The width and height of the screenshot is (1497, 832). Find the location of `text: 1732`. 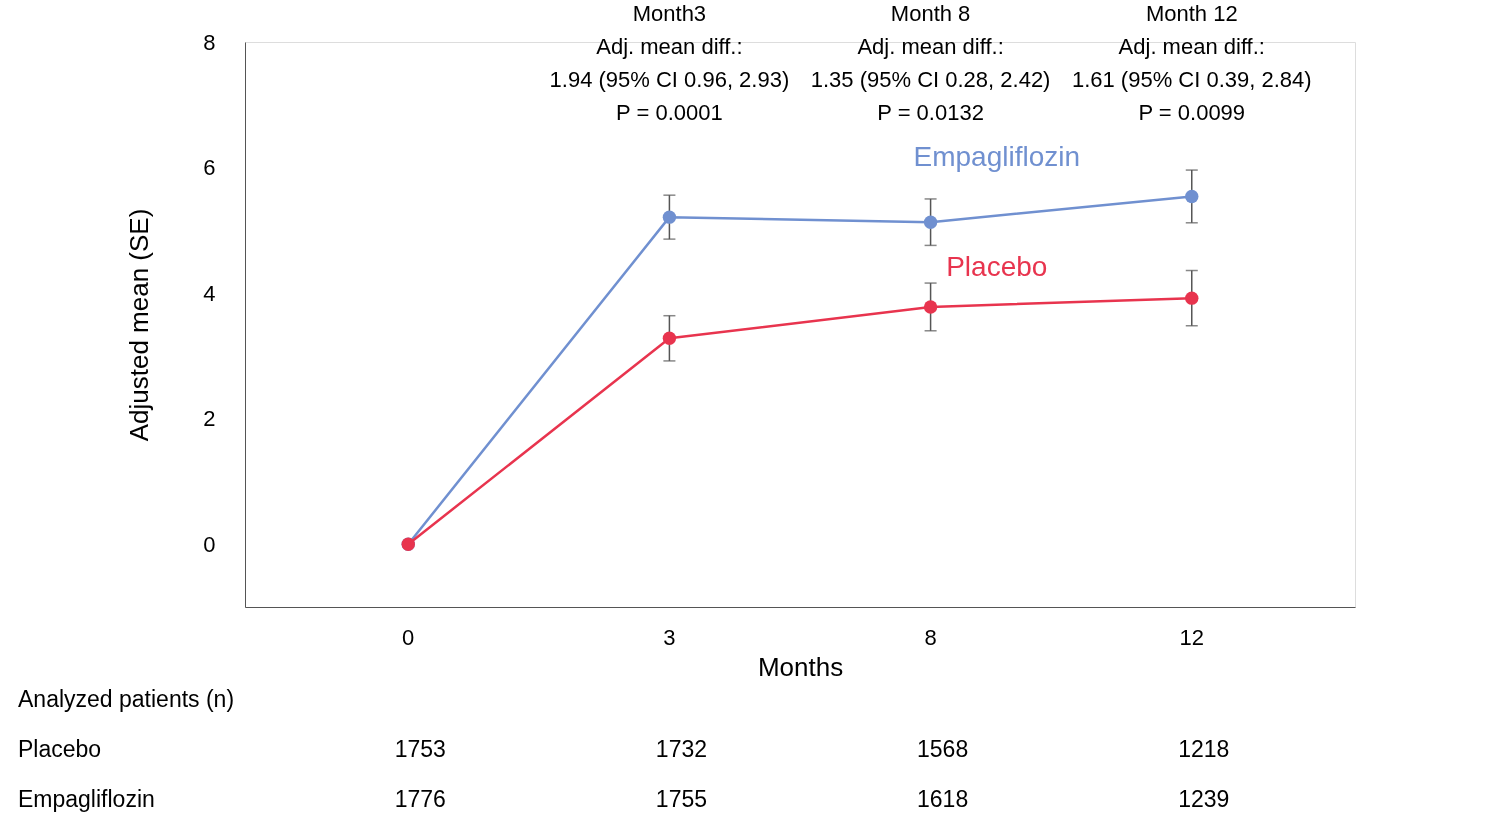

text: 1732 is located at coordinates (681, 749).